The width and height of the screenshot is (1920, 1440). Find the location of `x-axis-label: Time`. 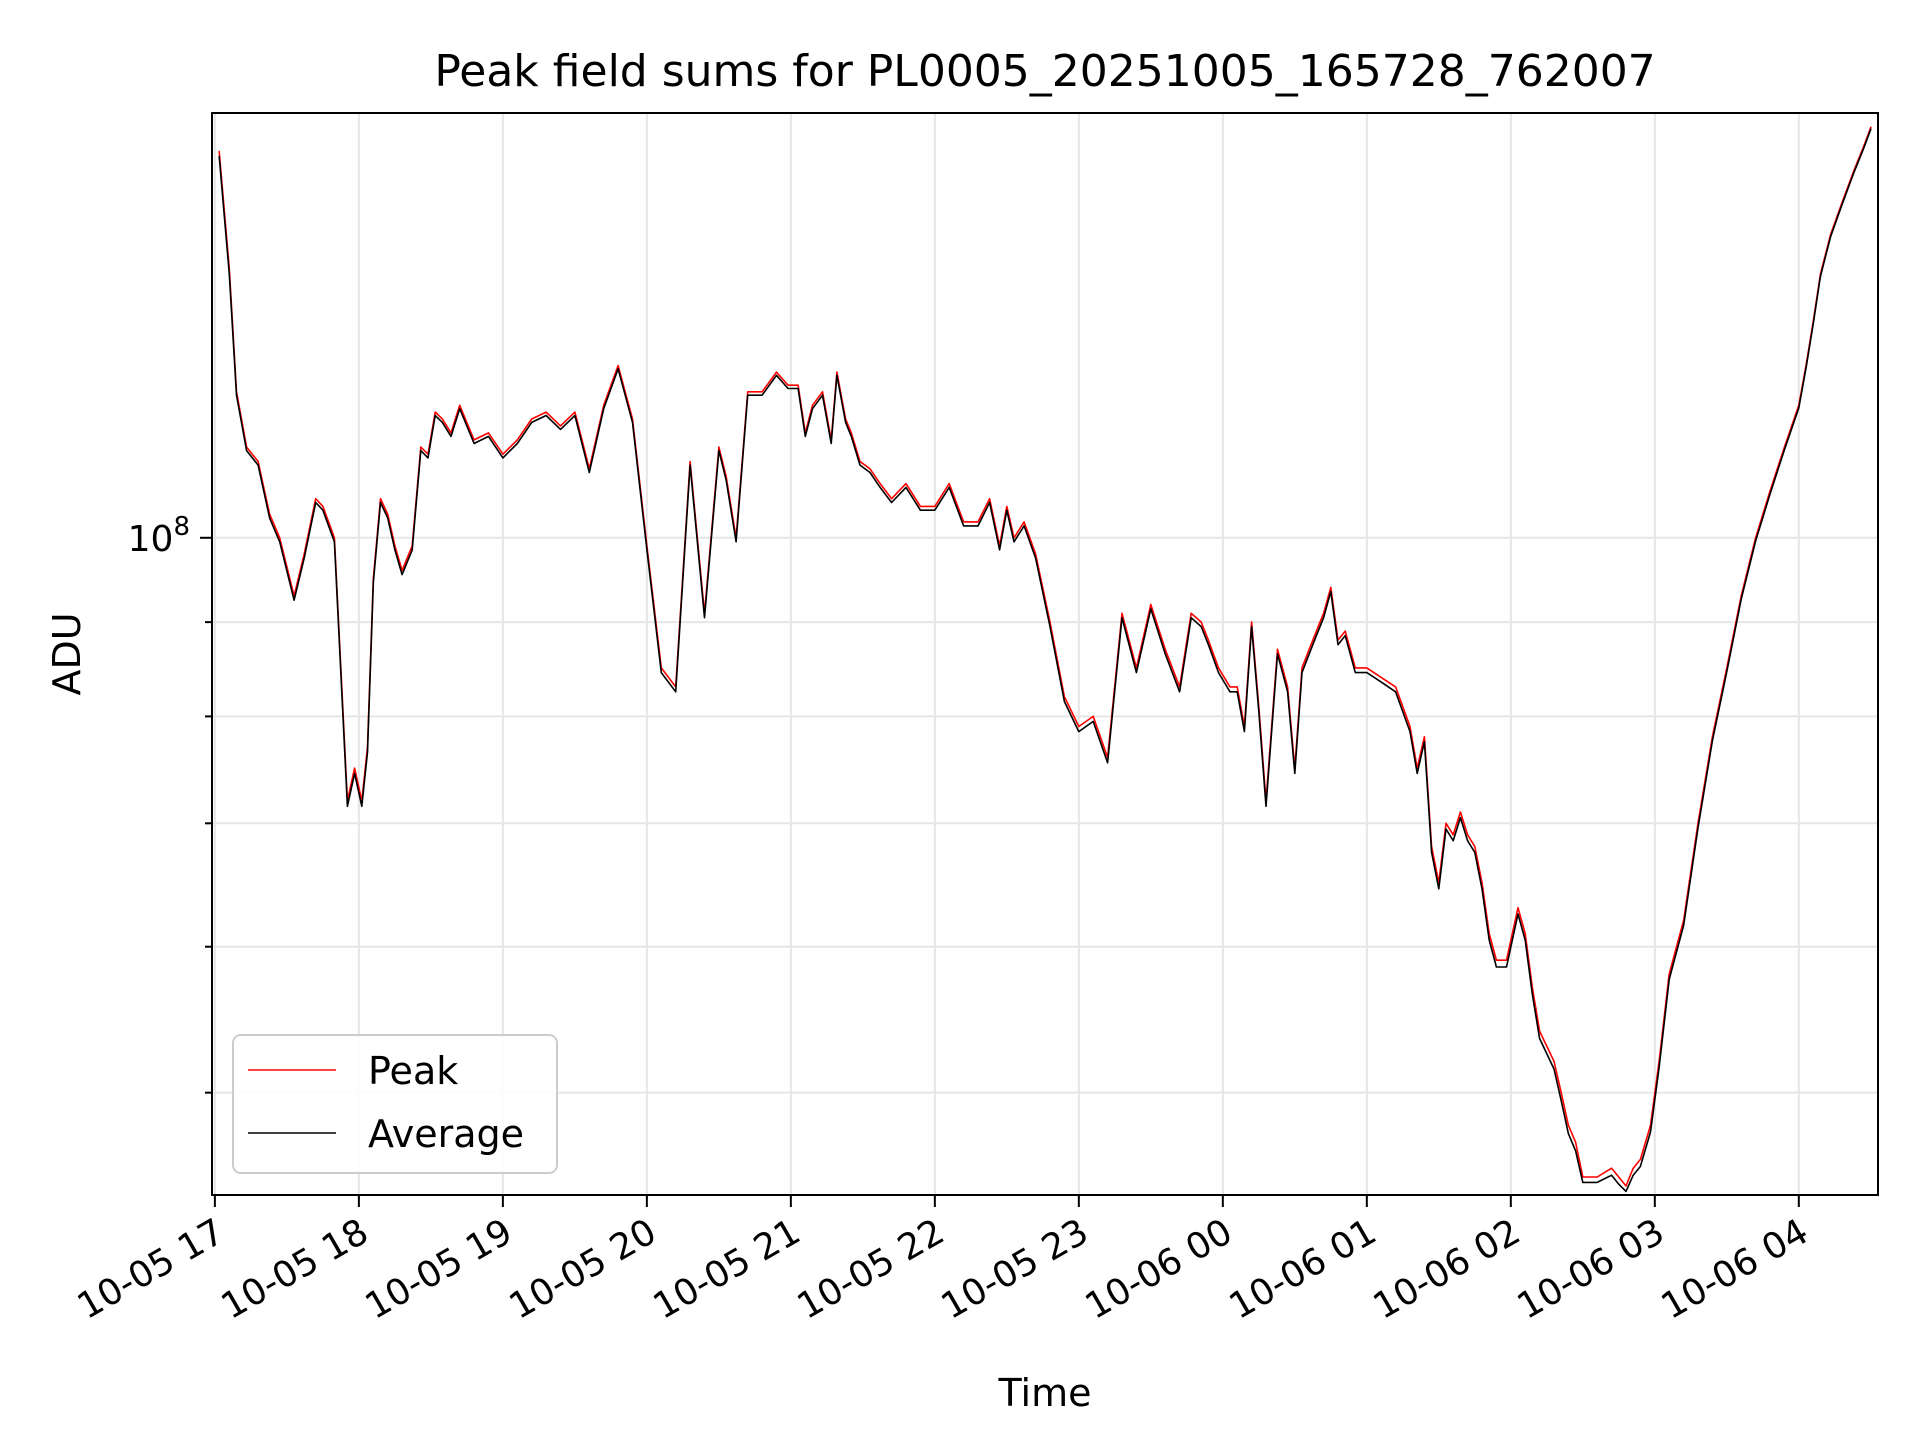

x-axis-label: Time is located at coordinates (1045, 1393).